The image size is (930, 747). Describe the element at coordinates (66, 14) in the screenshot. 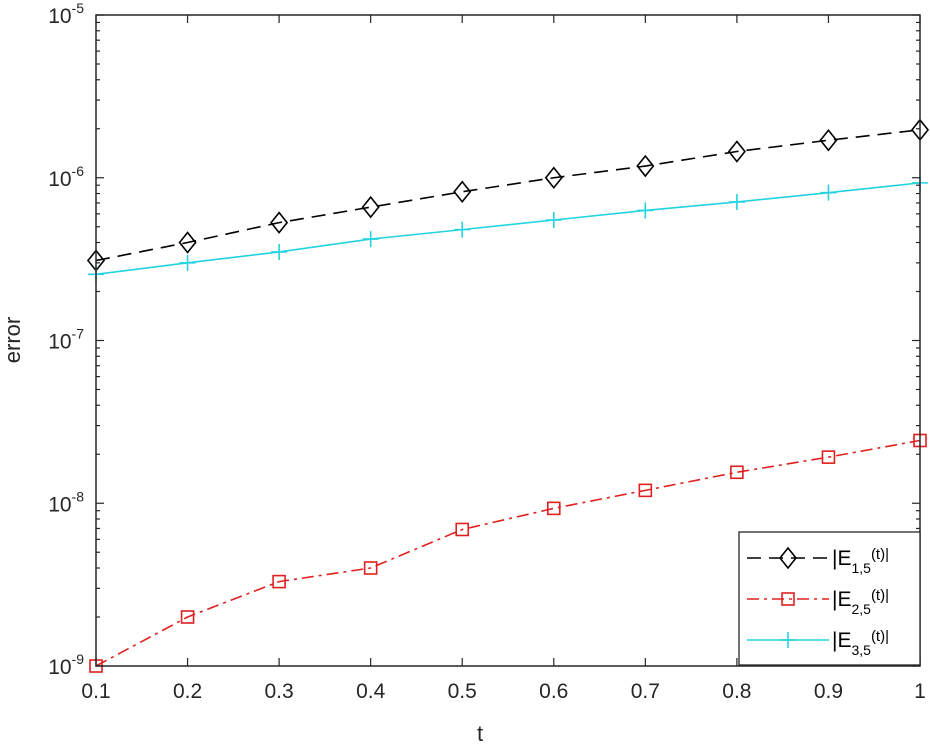

I see `y-tick-label: 10⁻⁵` at that location.